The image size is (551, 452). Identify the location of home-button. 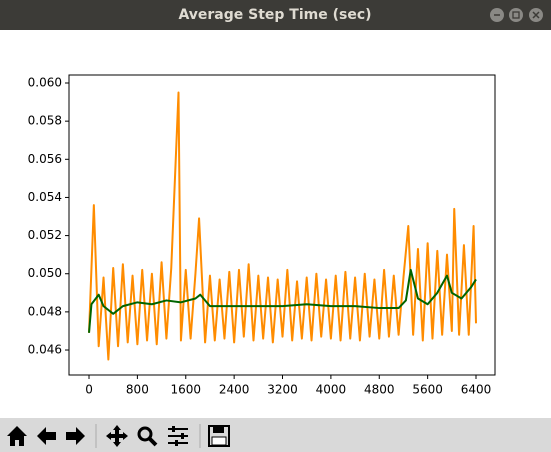
(17, 436).